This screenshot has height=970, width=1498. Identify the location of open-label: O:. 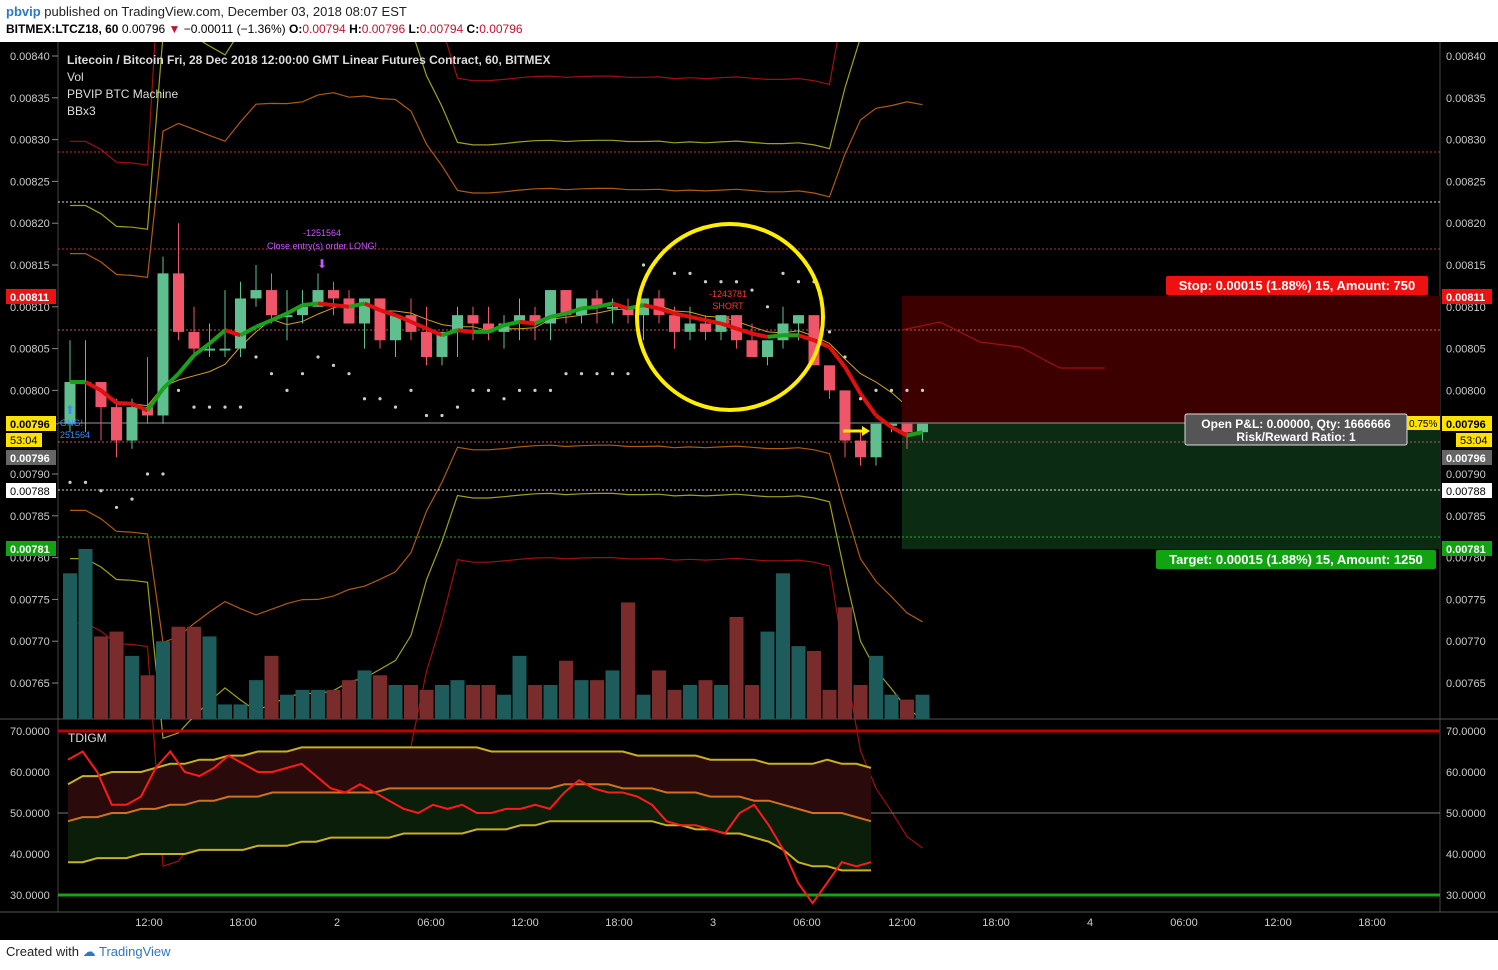
(295, 29).